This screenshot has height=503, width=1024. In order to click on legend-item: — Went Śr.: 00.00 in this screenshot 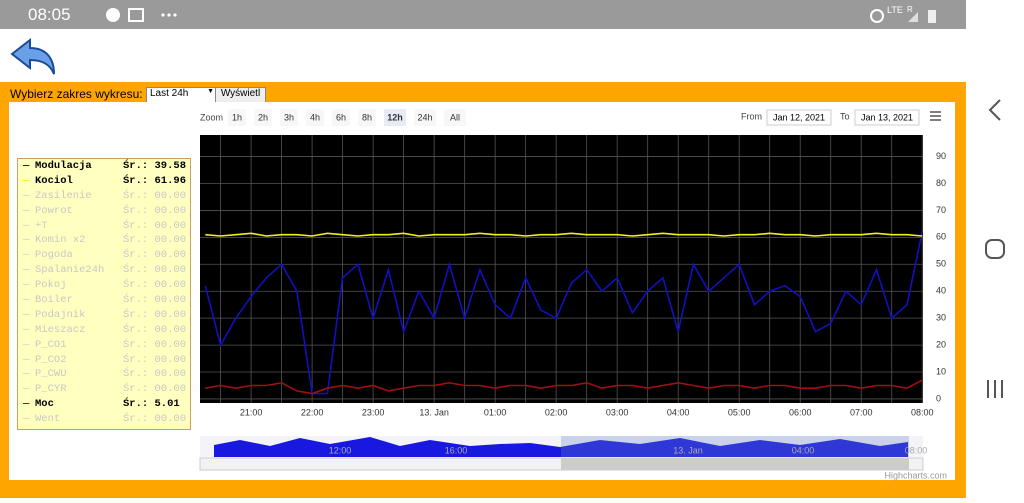, I will do `click(104, 419)`.